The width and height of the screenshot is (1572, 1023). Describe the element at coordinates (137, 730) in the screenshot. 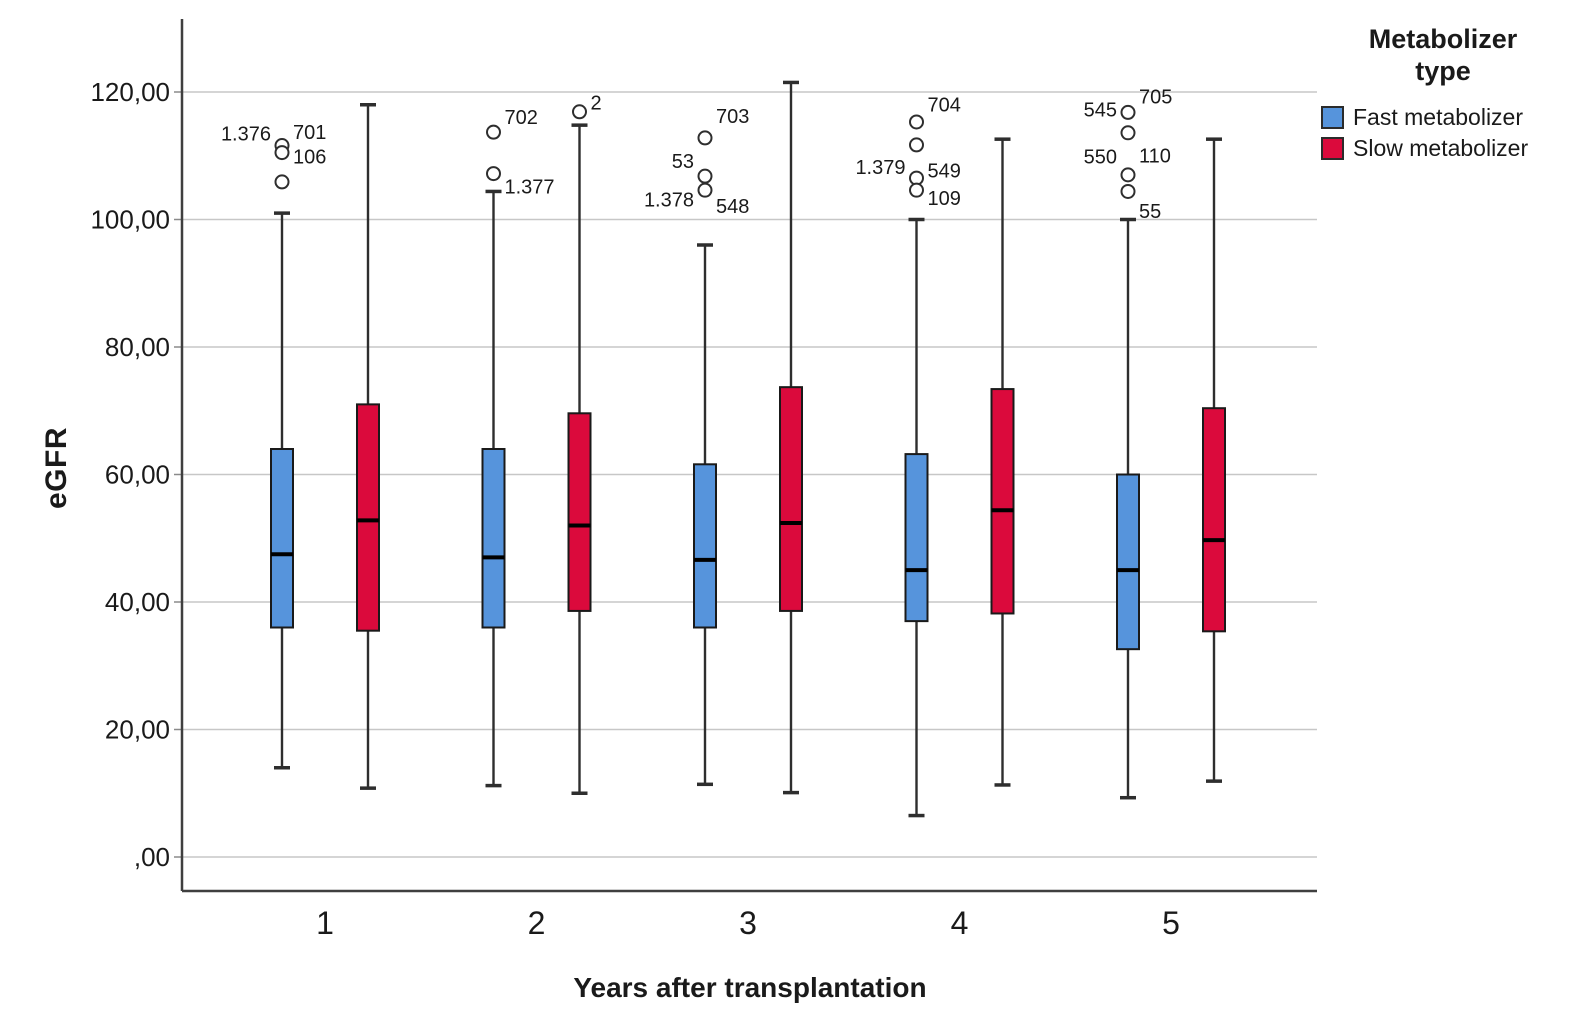

I see `y-tick-label: 20,00` at that location.